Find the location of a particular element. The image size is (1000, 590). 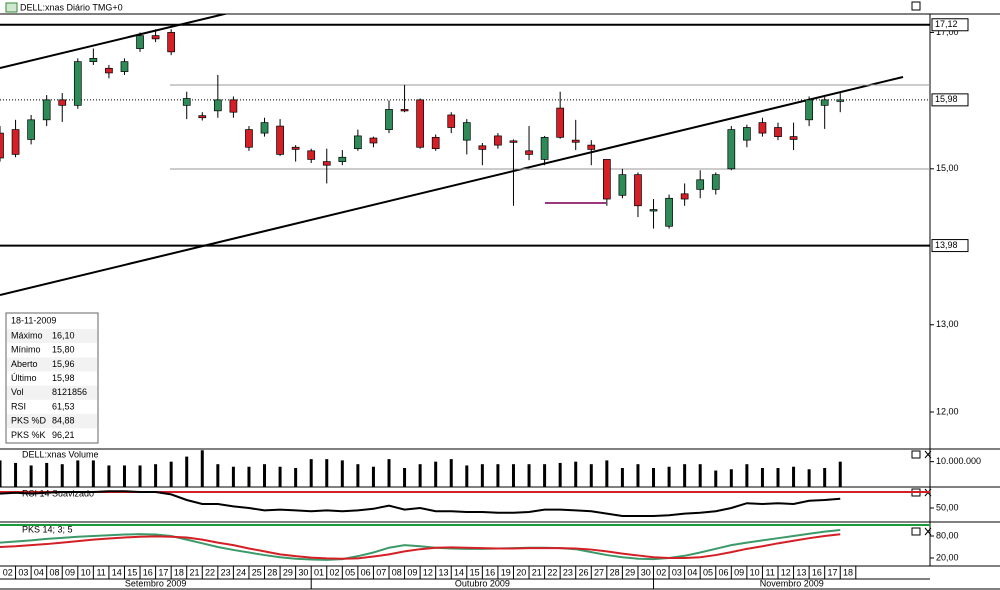

x-tick-label: 14 is located at coordinates (117, 572).